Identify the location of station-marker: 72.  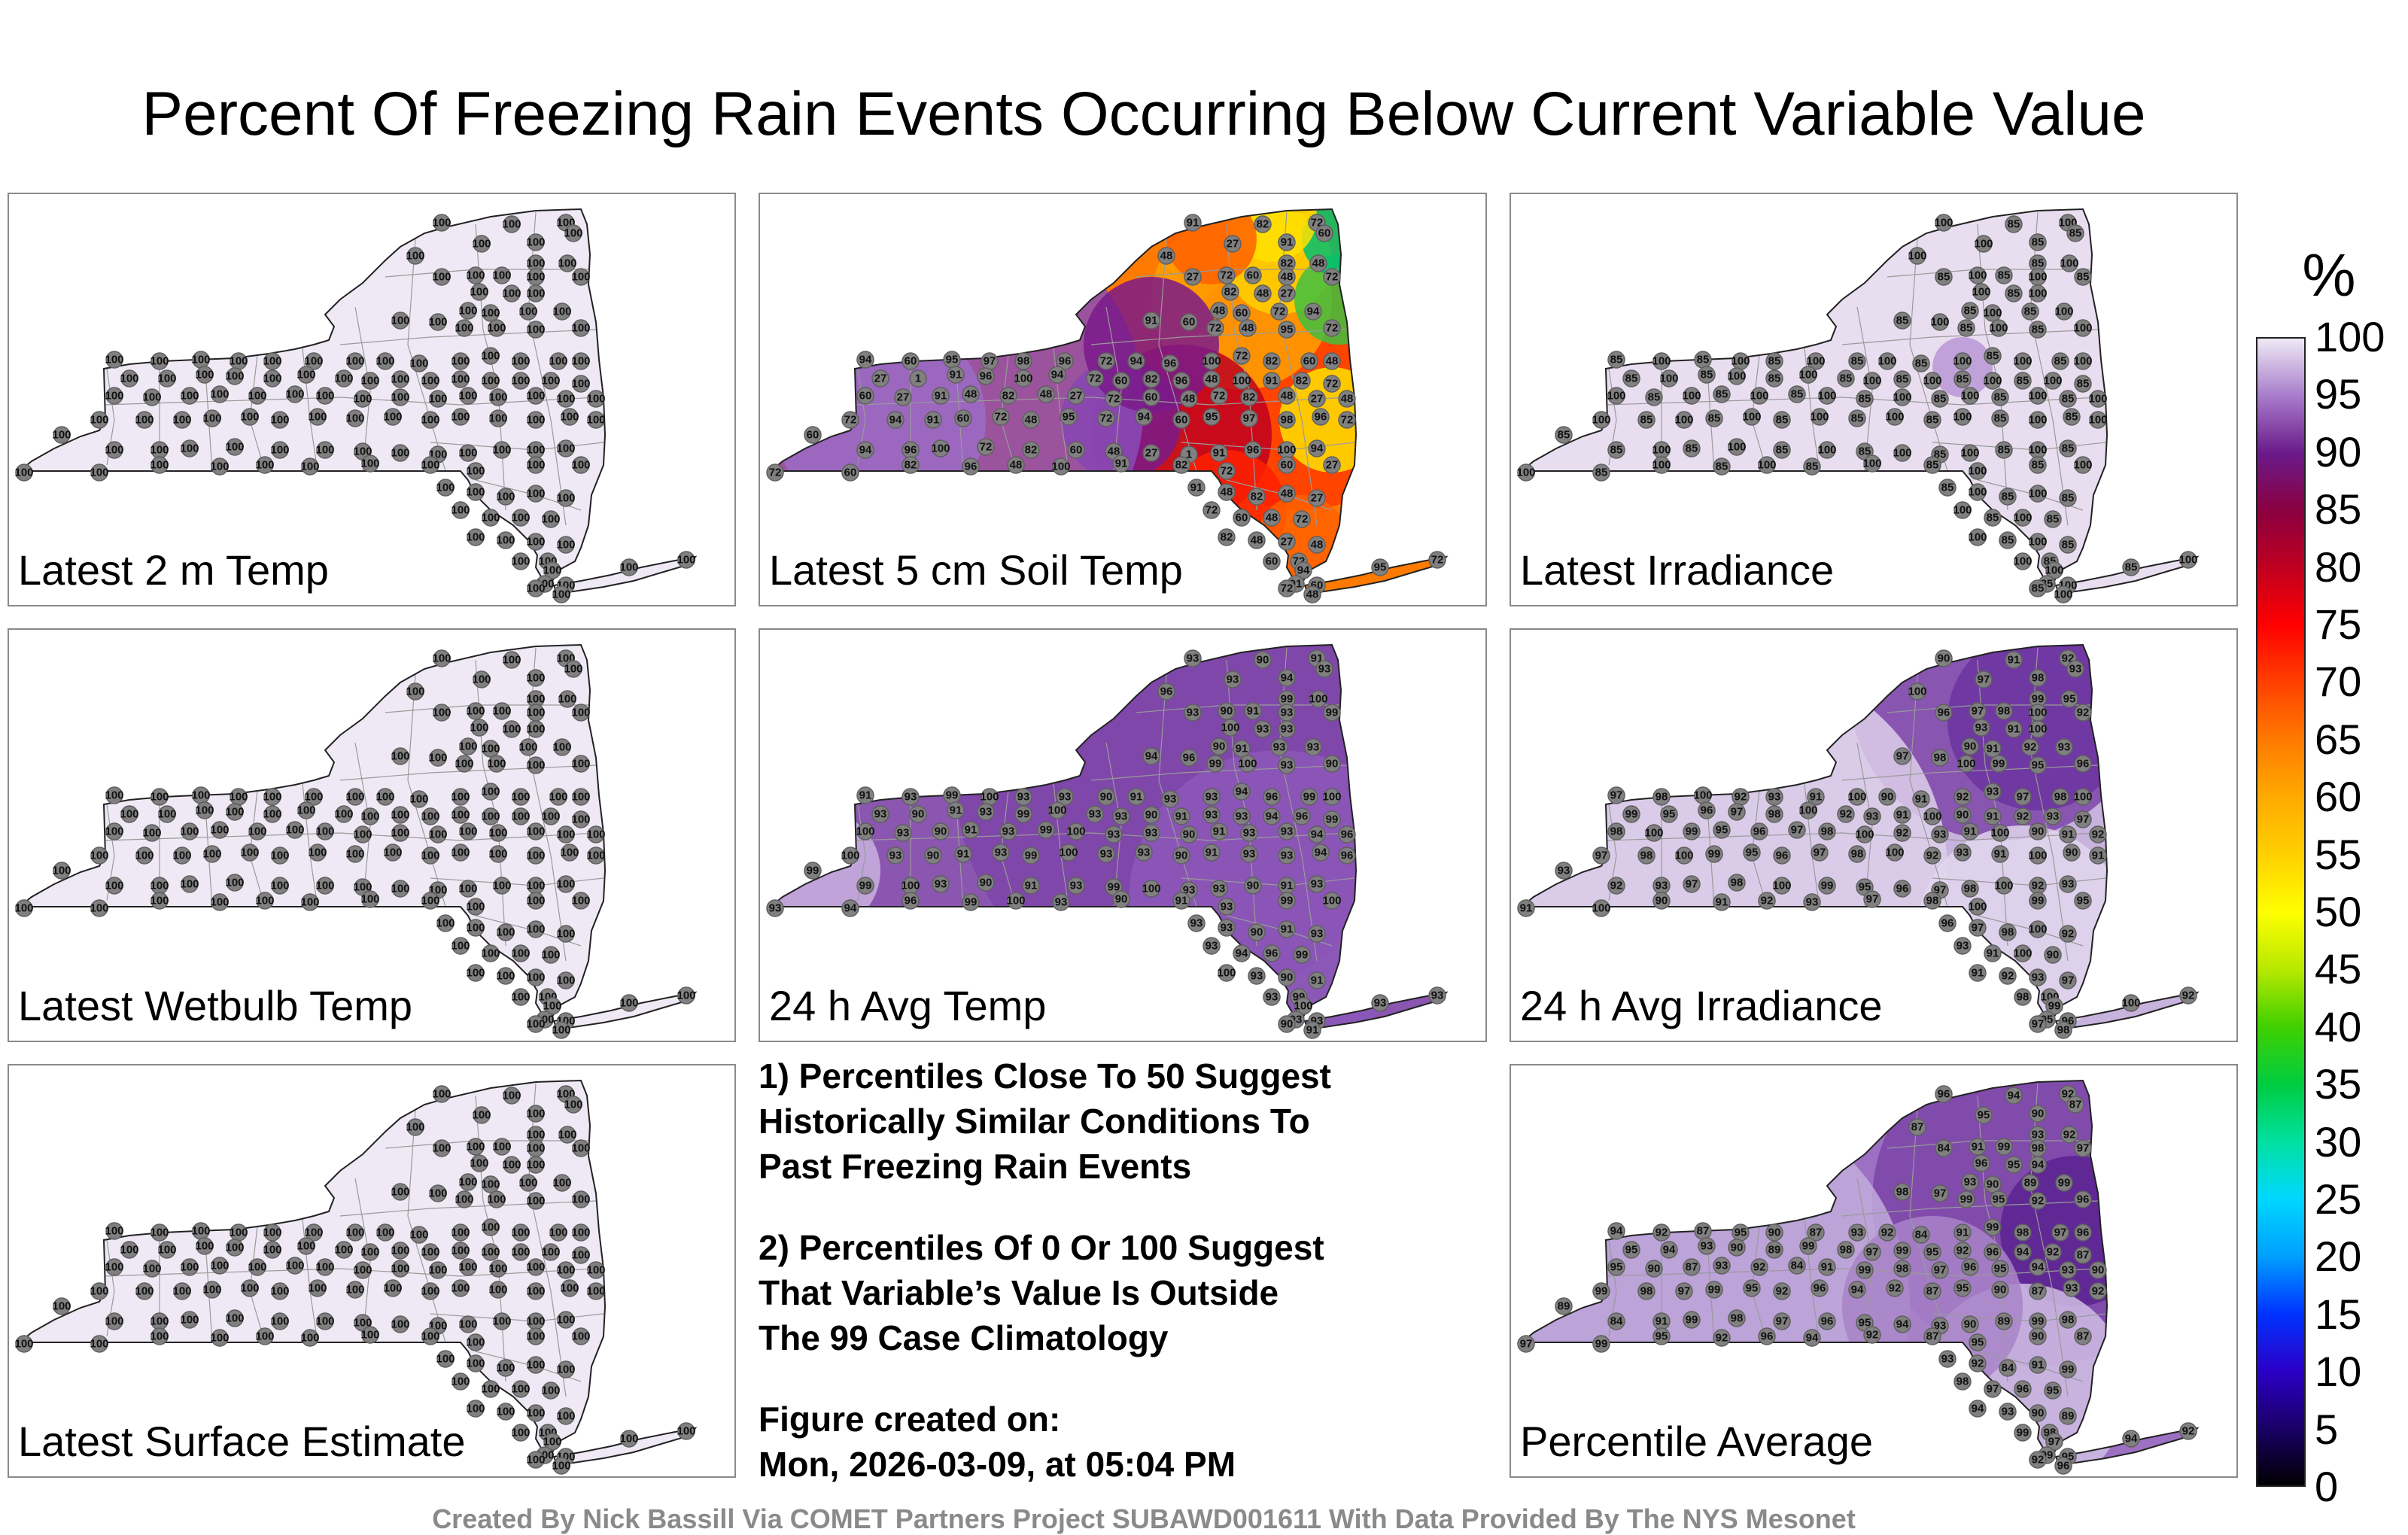
(1437, 560).